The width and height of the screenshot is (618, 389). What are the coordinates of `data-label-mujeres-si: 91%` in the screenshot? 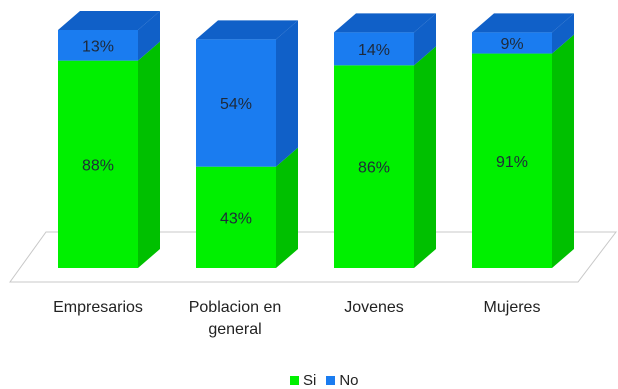 It's located at (512, 162).